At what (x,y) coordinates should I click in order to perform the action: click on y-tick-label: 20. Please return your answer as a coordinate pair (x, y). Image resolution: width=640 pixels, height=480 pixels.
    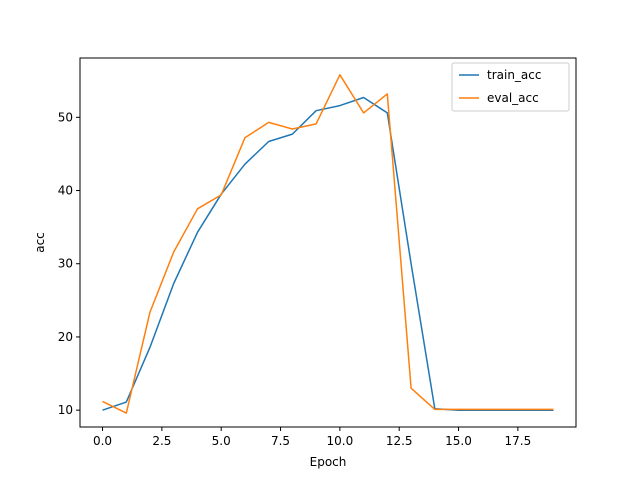
    Looking at the image, I should click on (65, 337).